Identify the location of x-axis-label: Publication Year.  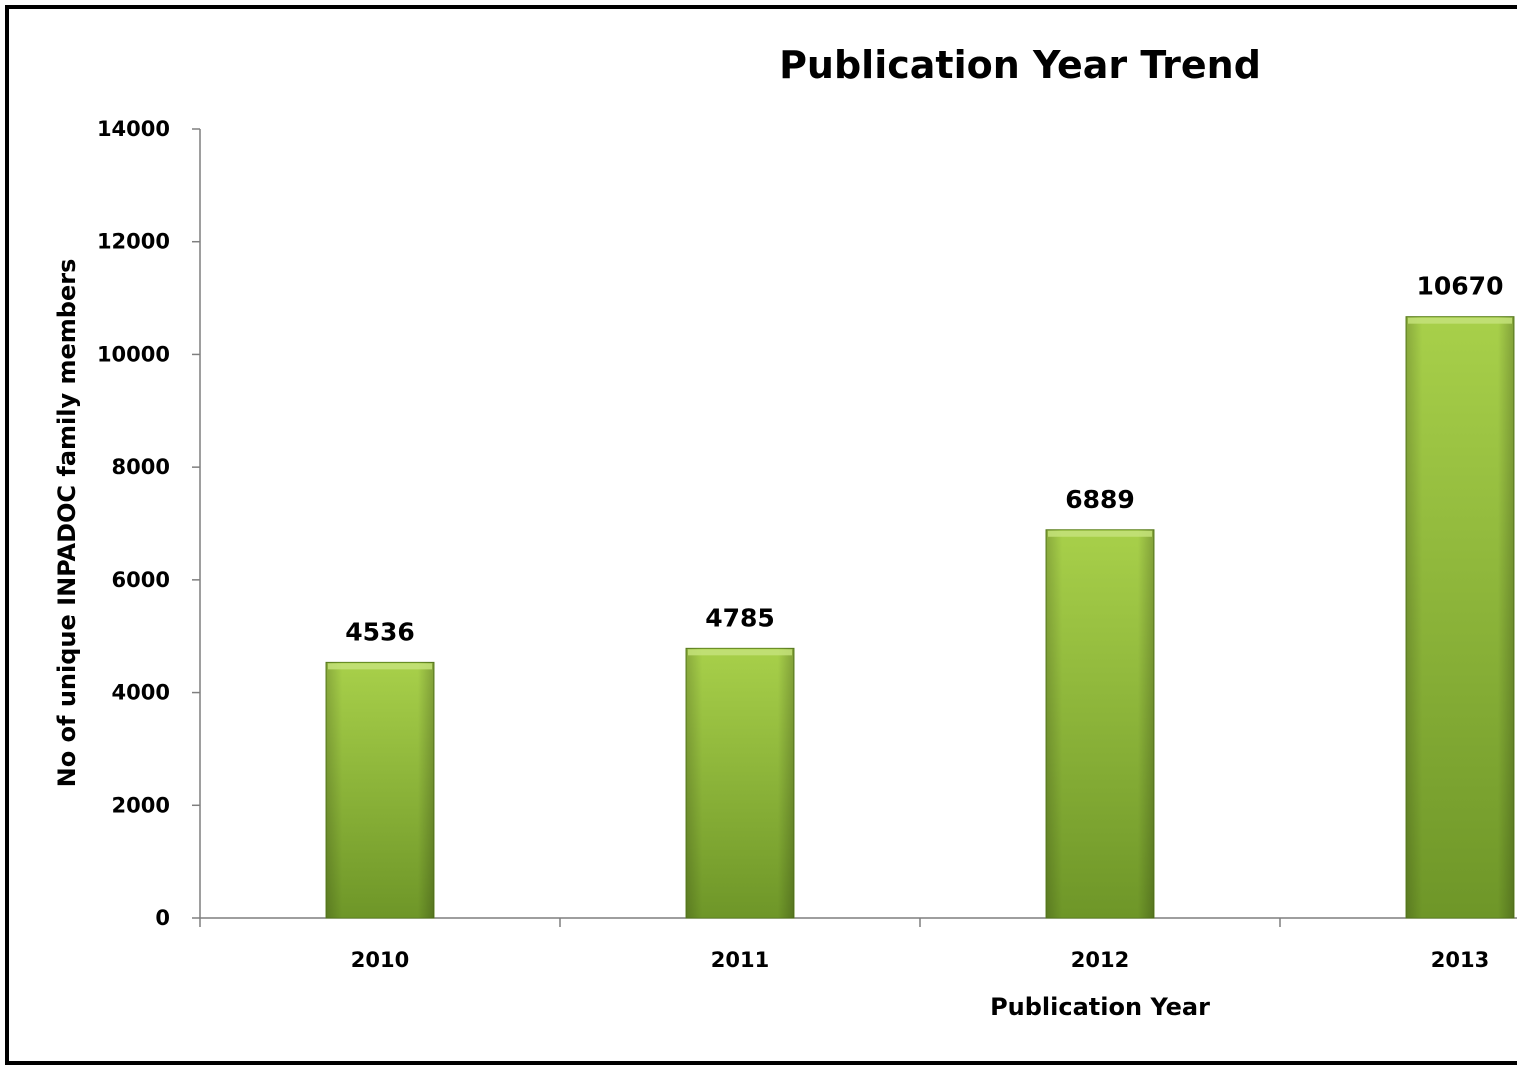
(1100, 1007).